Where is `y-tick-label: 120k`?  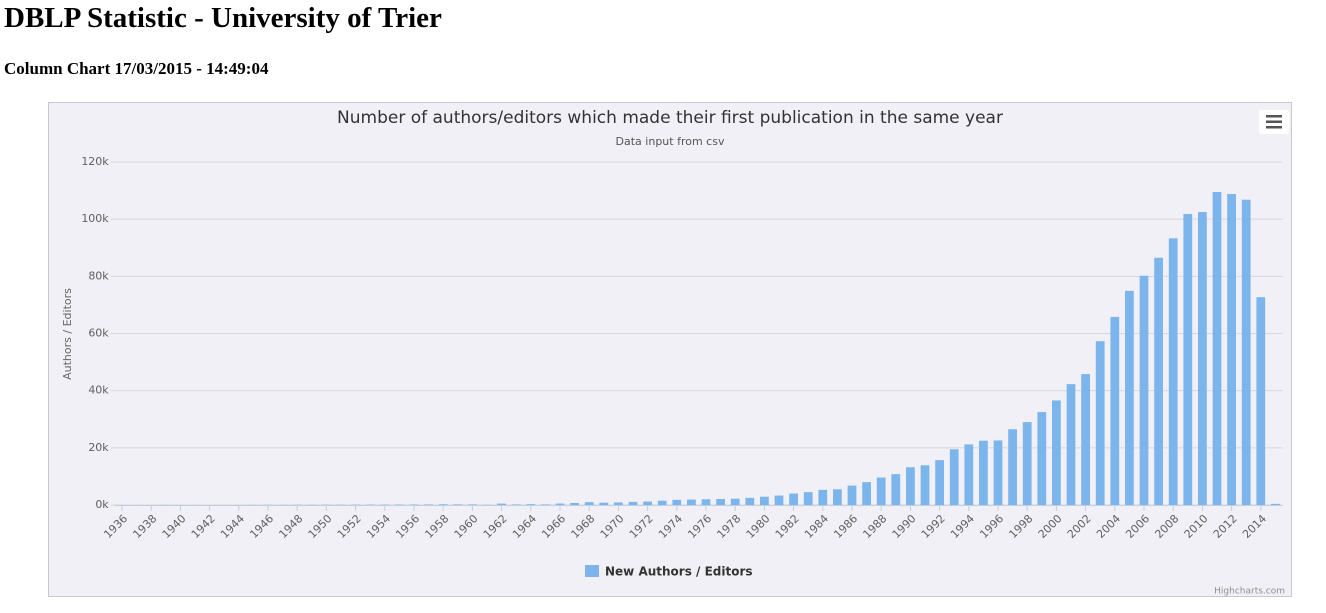
y-tick-label: 120k is located at coordinates (95, 161).